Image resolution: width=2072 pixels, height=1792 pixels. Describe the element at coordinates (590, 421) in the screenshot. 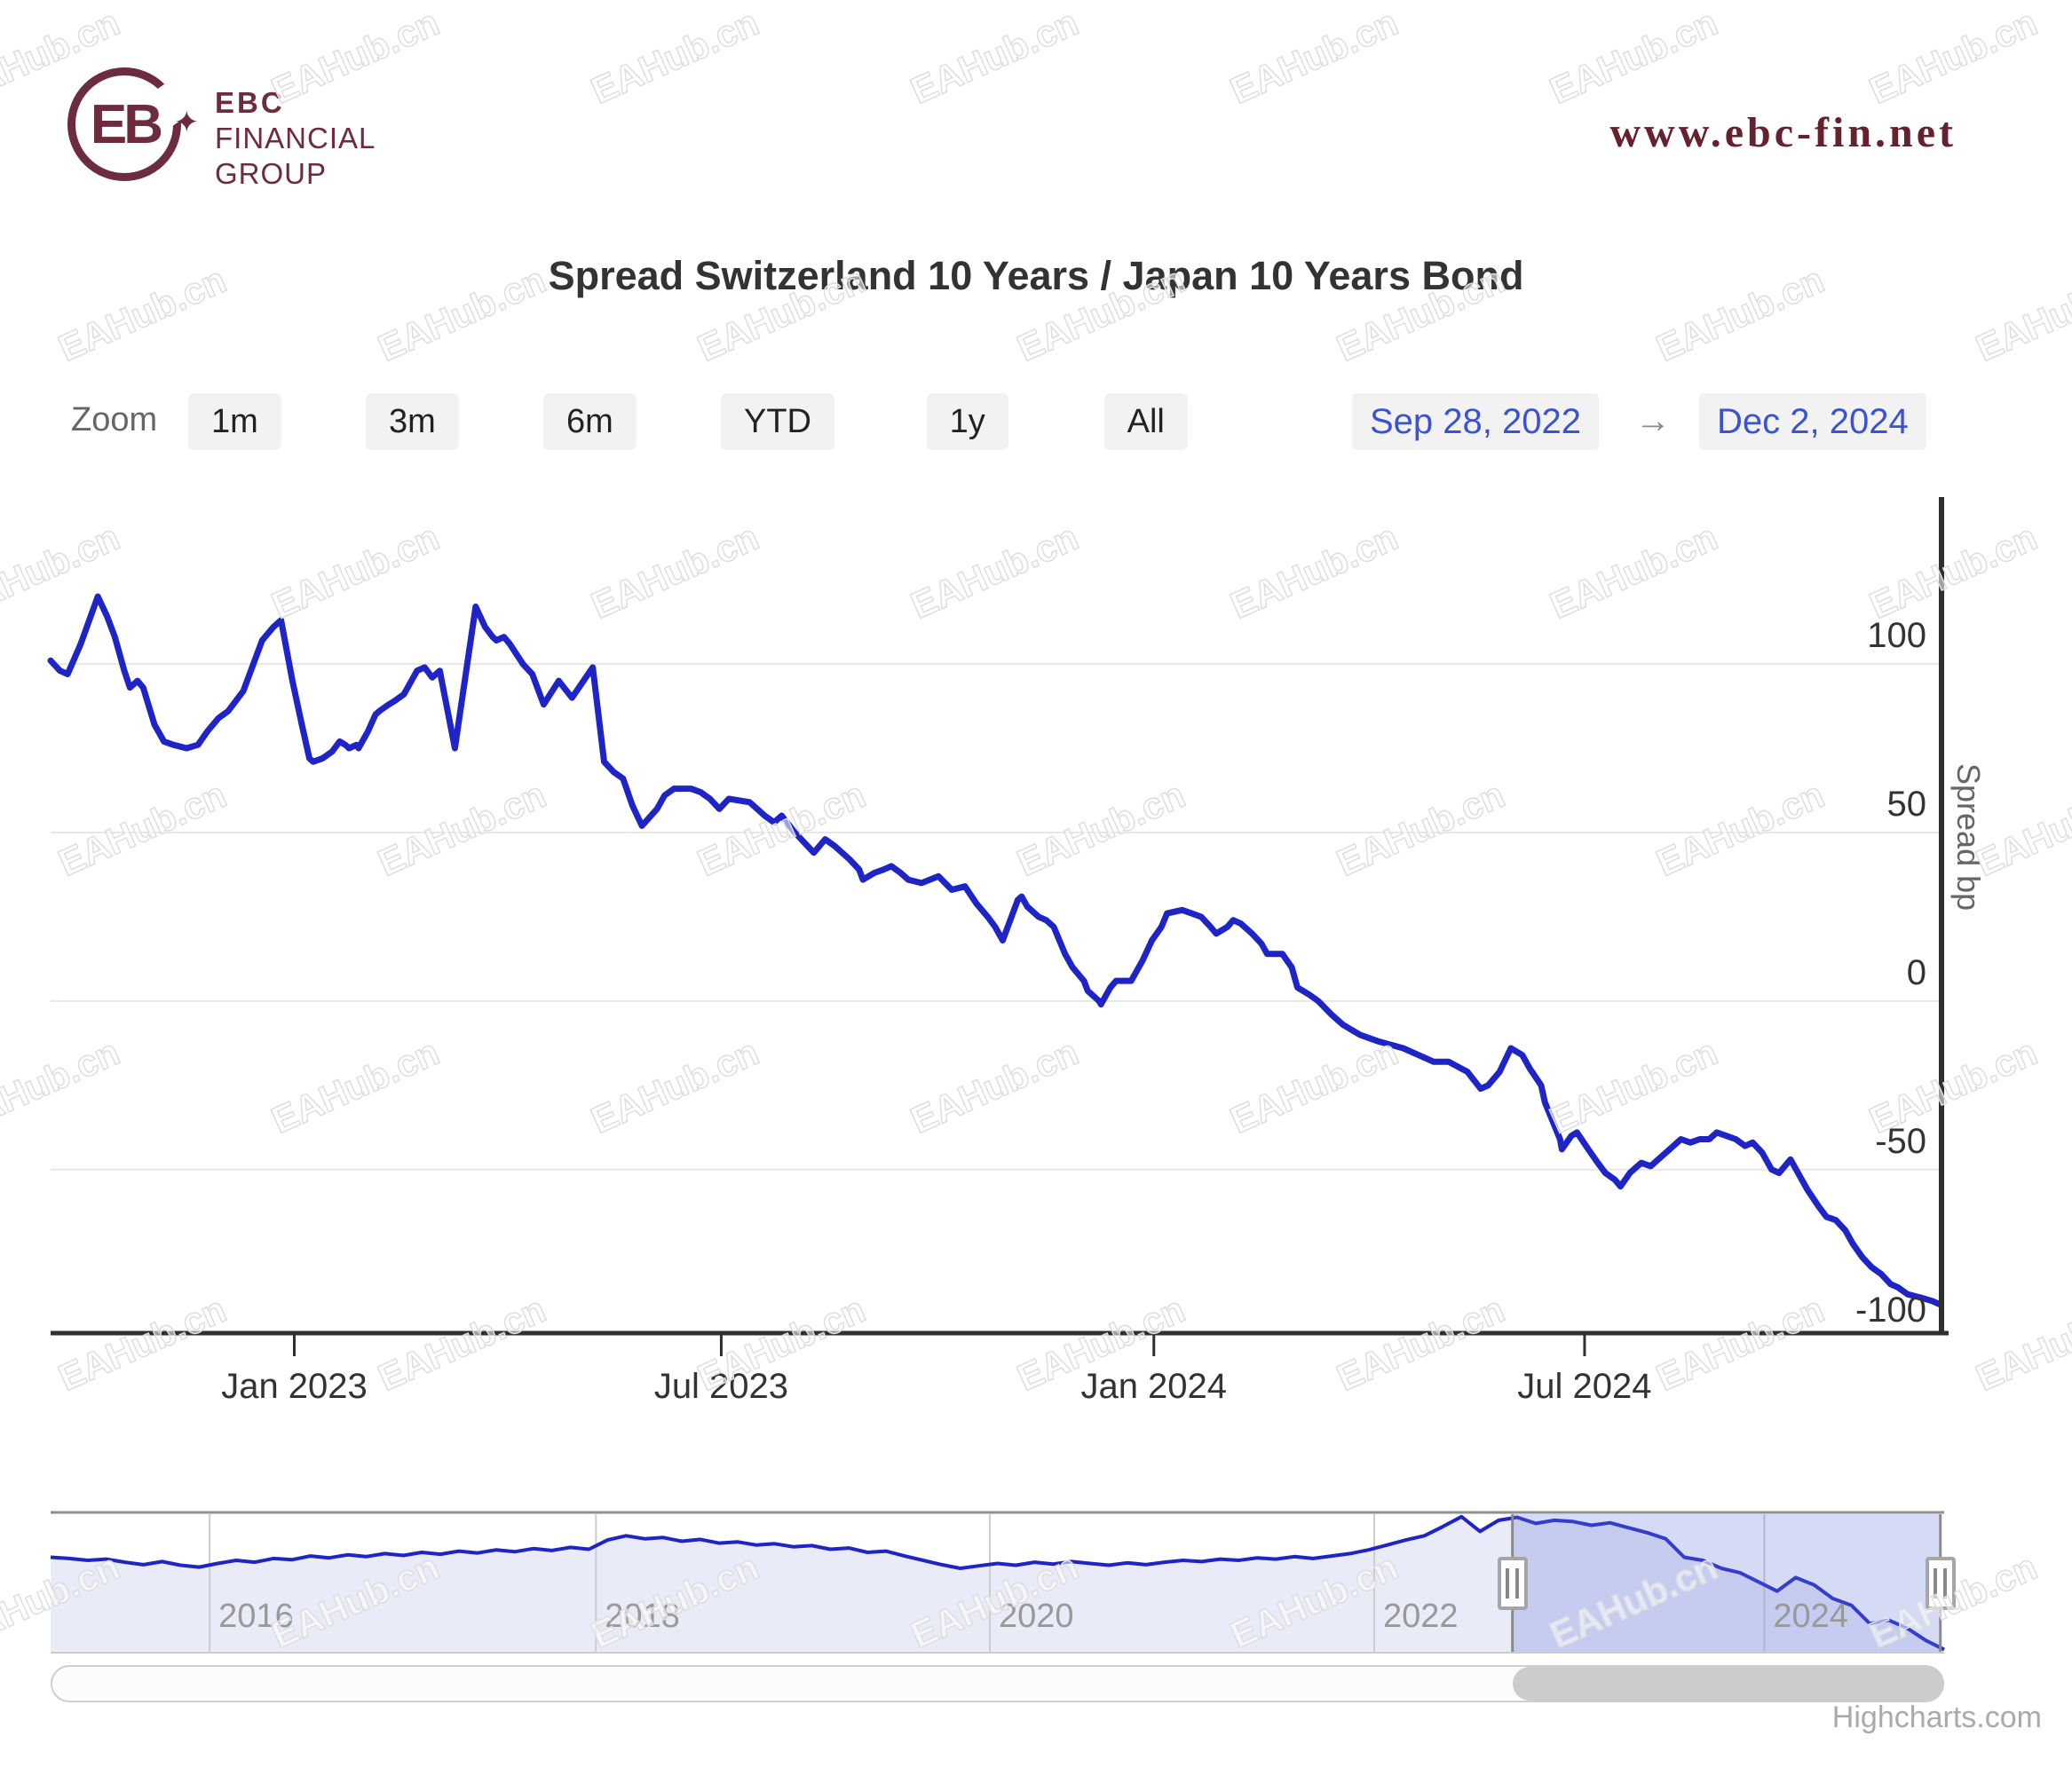

I see `zoom-button-6m: 6m` at that location.